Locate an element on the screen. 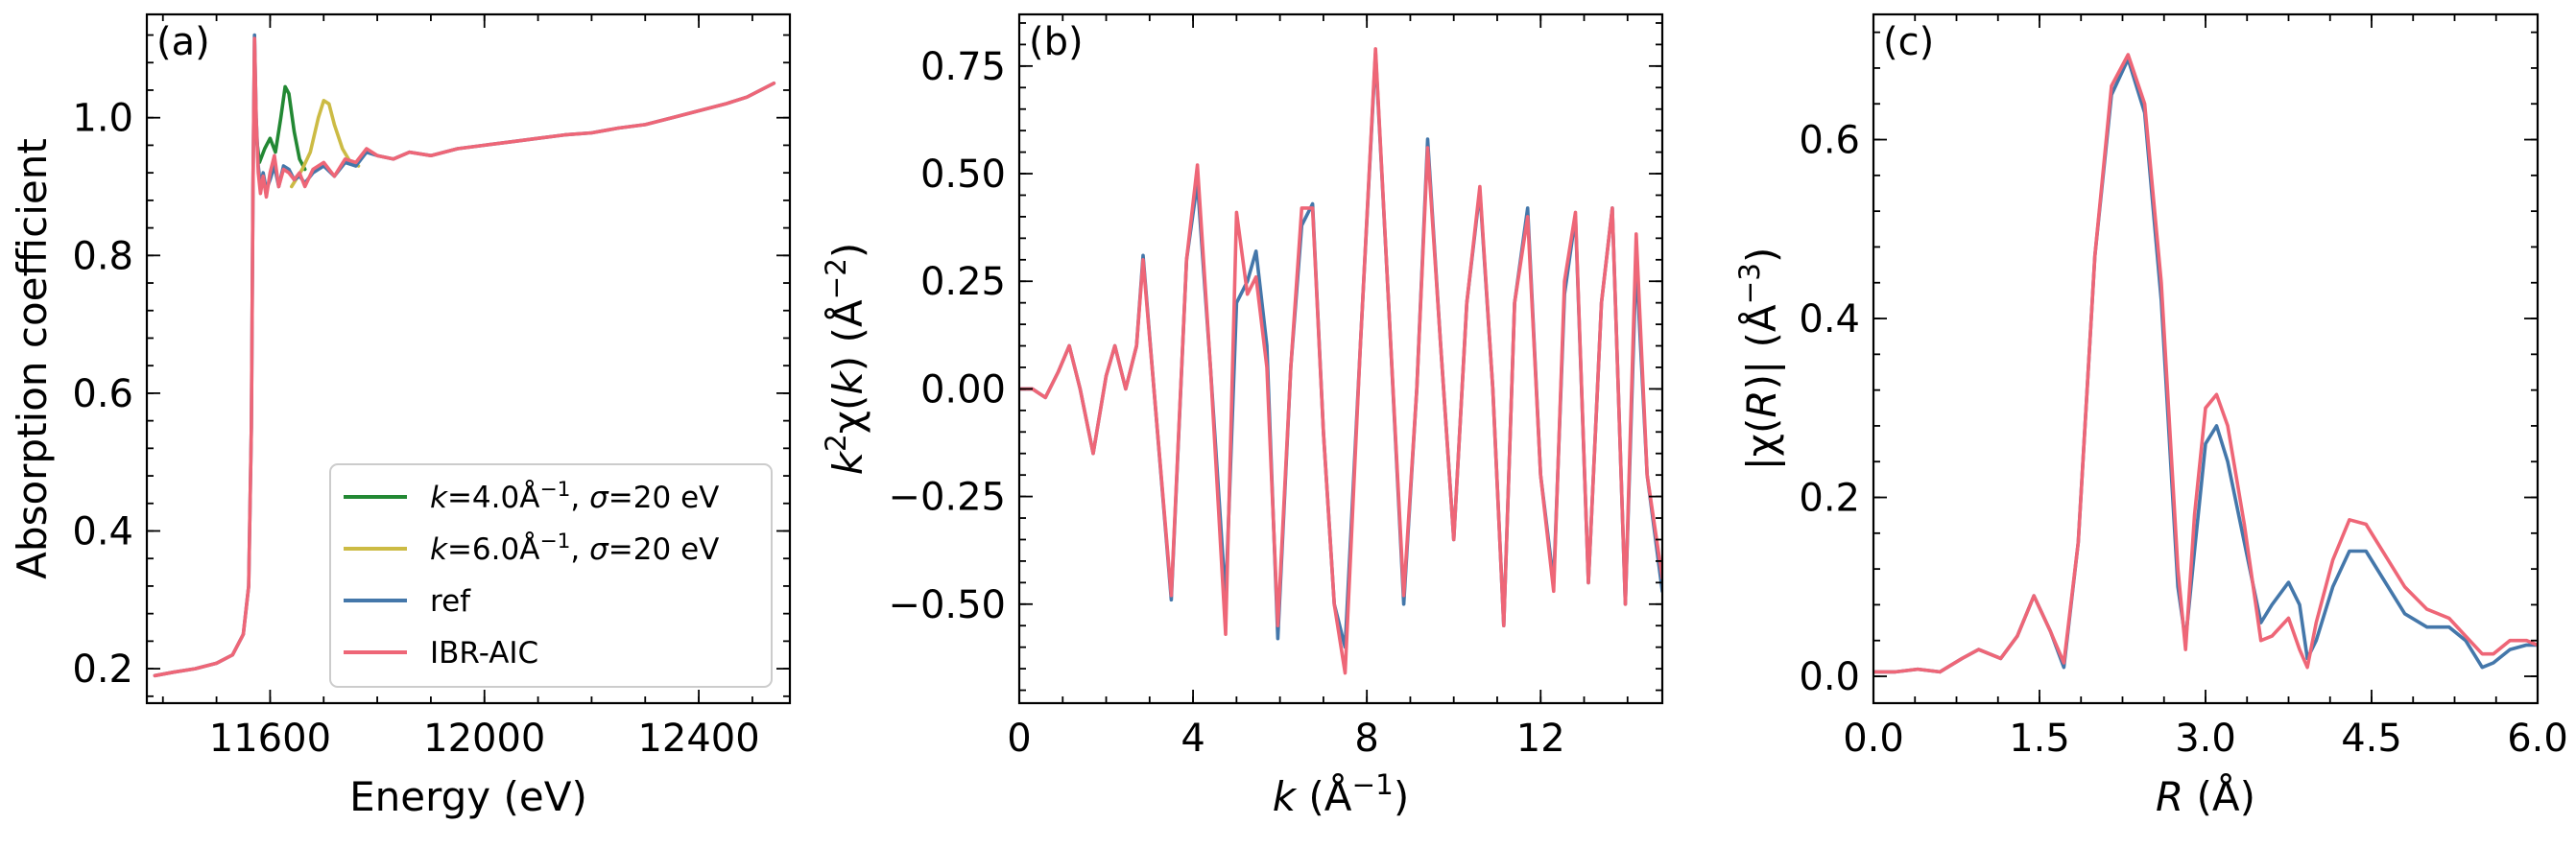  x-tick-label: 3.0 is located at coordinates (2205, 739).